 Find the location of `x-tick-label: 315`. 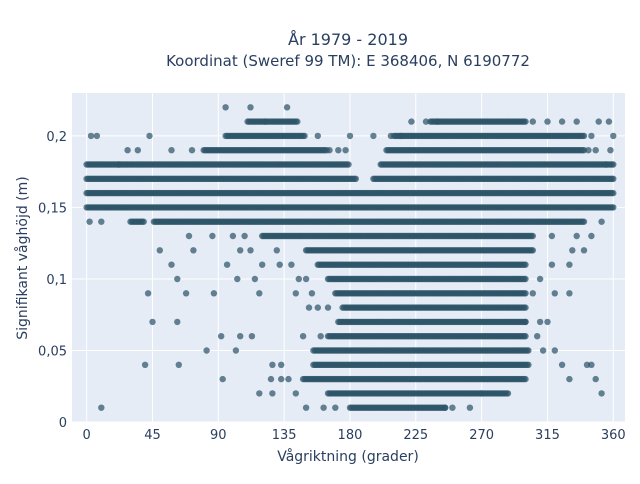

x-tick-label: 315 is located at coordinates (547, 435).